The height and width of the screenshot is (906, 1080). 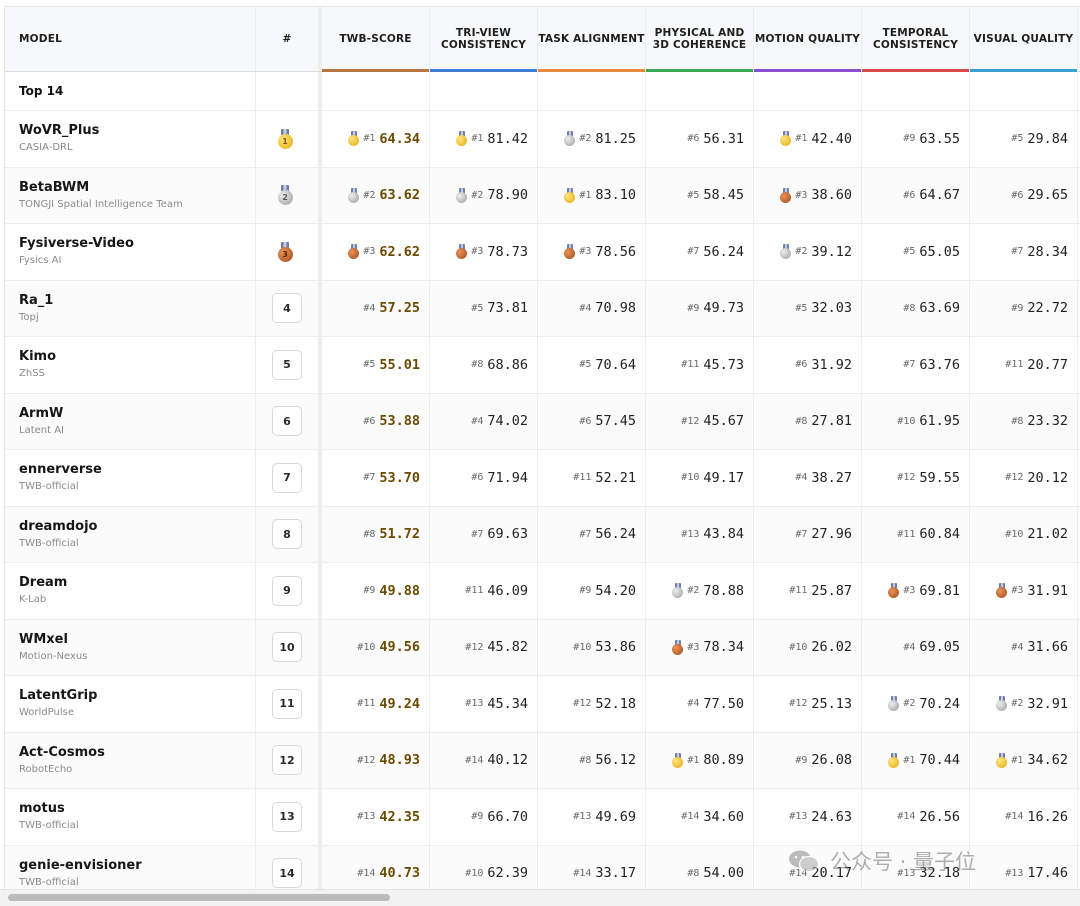 What do you see at coordinates (1024, 139) in the screenshot?
I see `metric-cell: #5 29.84` at bounding box center [1024, 139].